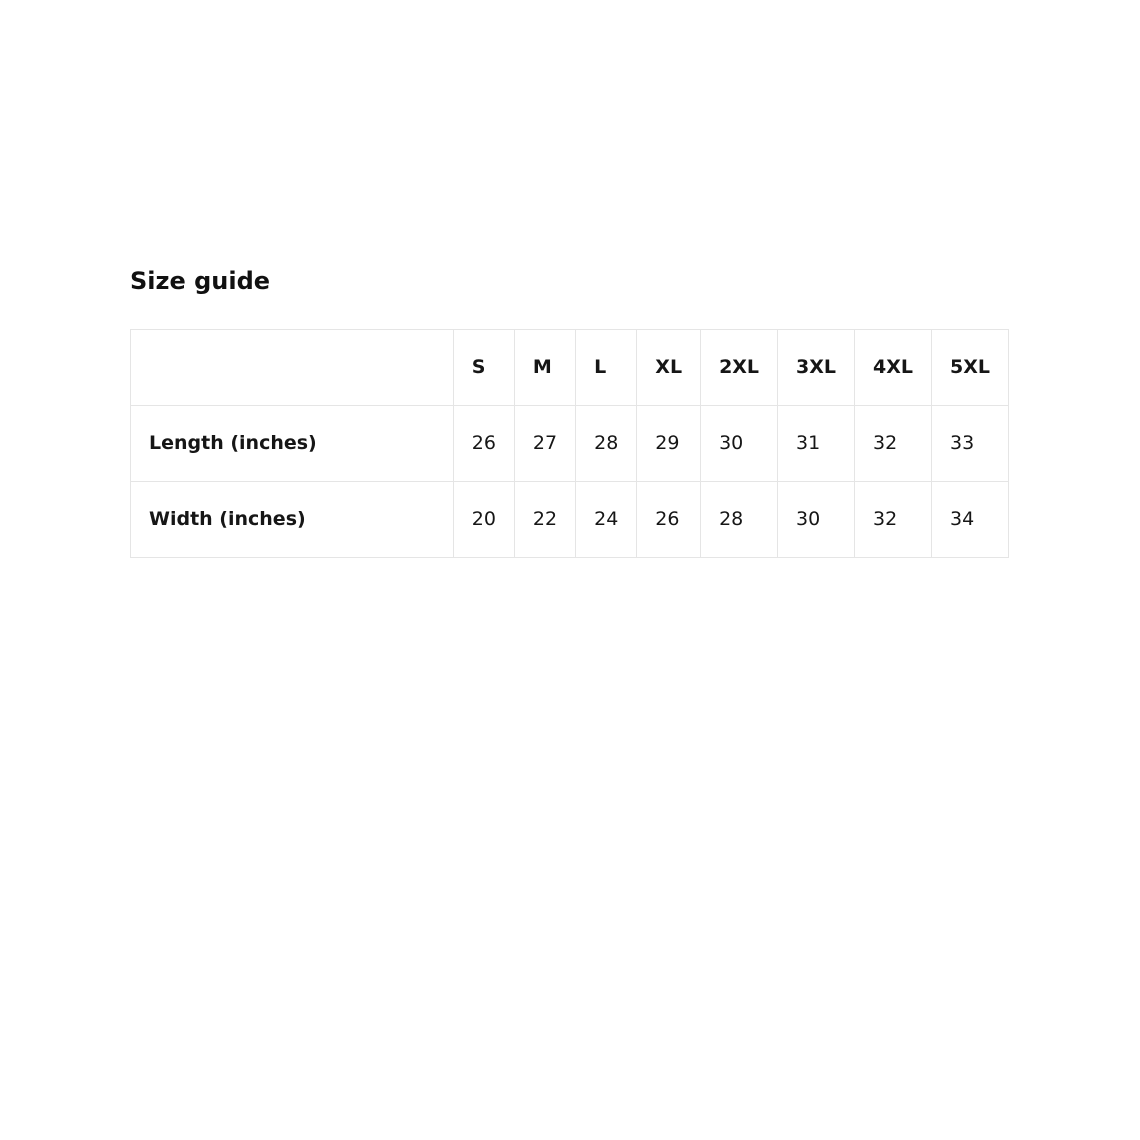 The width and height of the screenshot is (1140, 1140). Describe the element at coordinates (606, 367) in the screenshot. I see `size-column-header-l: L` at that location.